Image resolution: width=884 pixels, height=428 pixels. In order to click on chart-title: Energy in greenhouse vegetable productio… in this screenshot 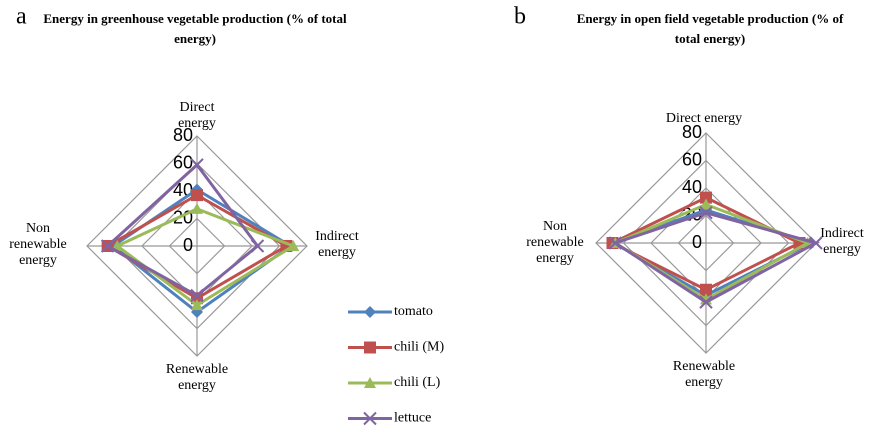, I will do `click(195, 28)`.